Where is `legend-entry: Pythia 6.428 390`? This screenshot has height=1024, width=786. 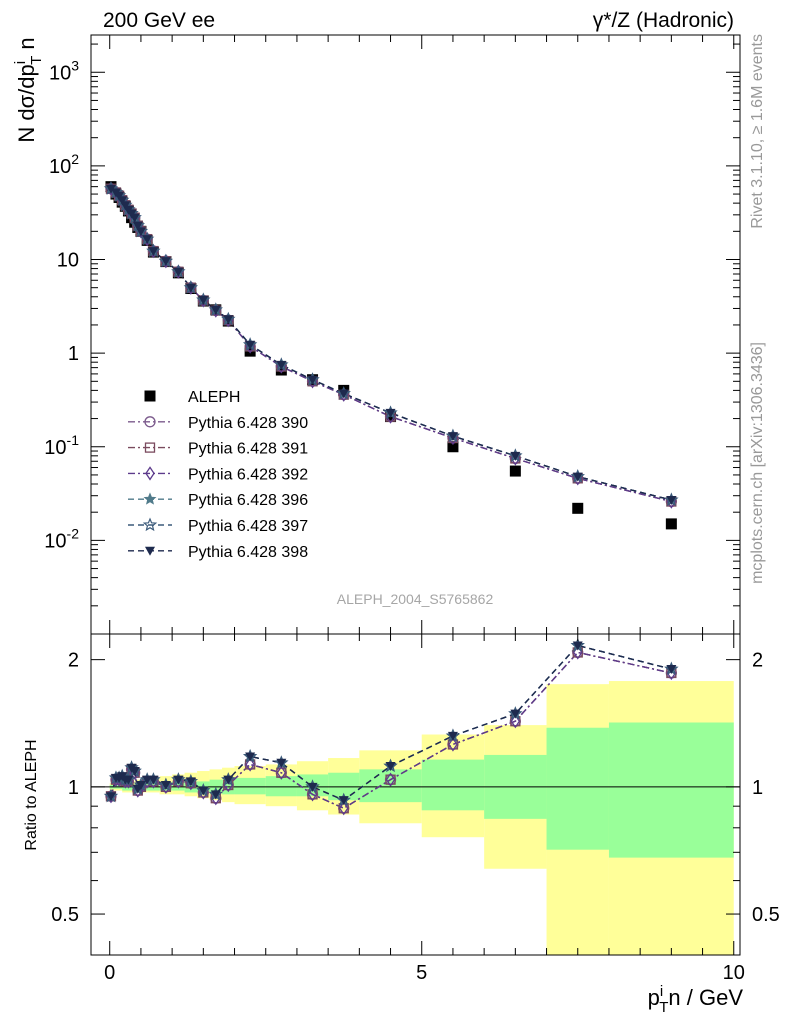 legend-entry: Pythia 6.428 390 is located at coordinates (218, 423).